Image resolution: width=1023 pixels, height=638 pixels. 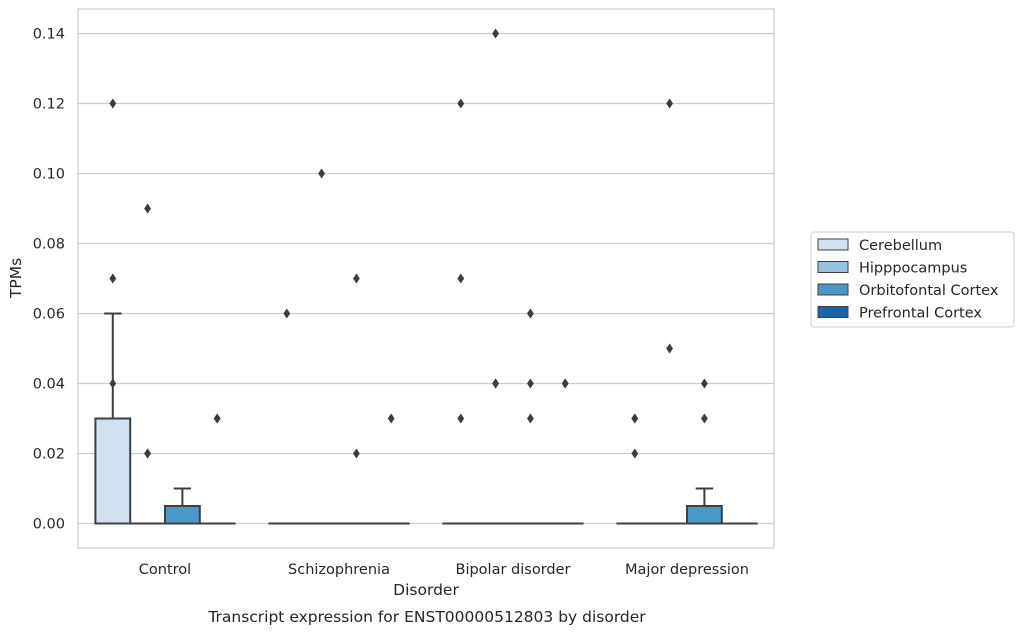 What do you see at coordinates (478, 451) in the screenshot?
I see `series-prefrontal-cortex` at bounding box center [478, 451].